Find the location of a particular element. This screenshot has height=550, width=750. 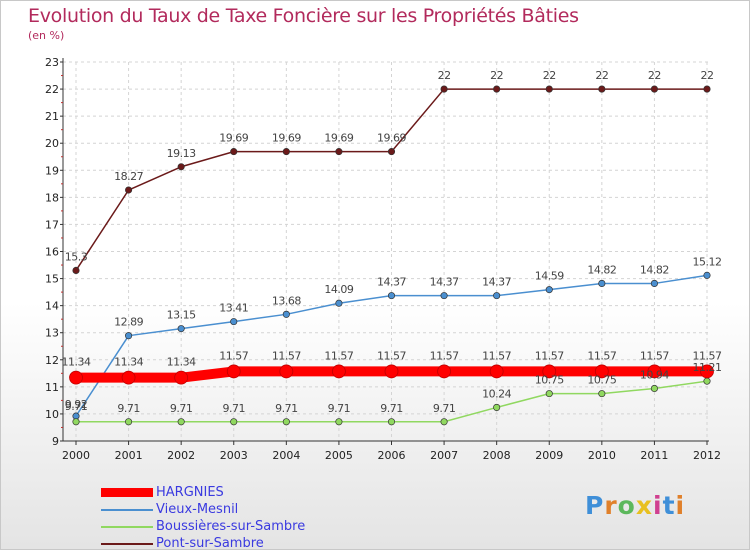

data-label-vieux-mesnil: 13.41 is located at coordinates (233, 308).